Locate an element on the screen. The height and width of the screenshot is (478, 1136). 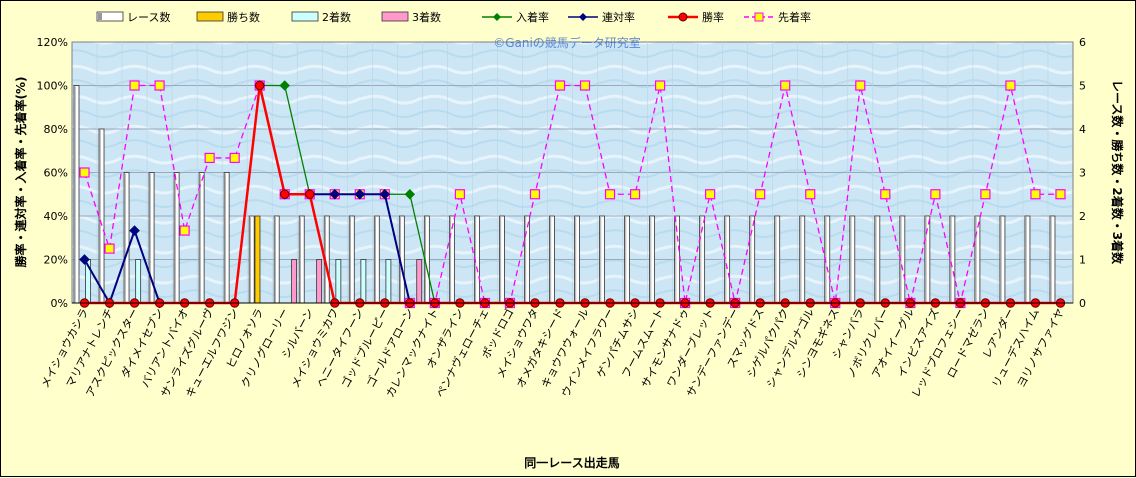
y-right-tick-label: 1 is located at coordinates (1082, 260).